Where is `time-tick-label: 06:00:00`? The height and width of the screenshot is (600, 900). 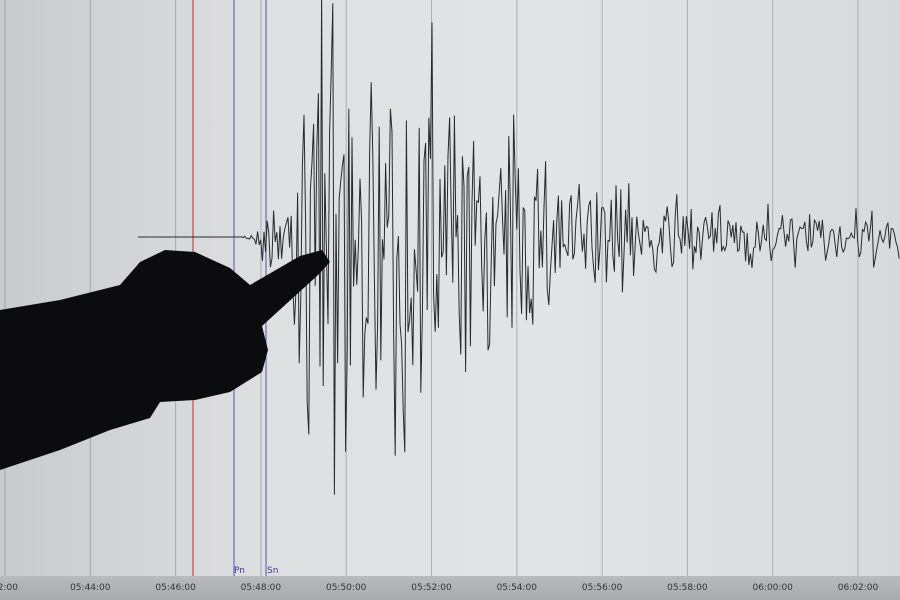
time-tick-label: 06:00:00 is located at coordinates (772, 588).